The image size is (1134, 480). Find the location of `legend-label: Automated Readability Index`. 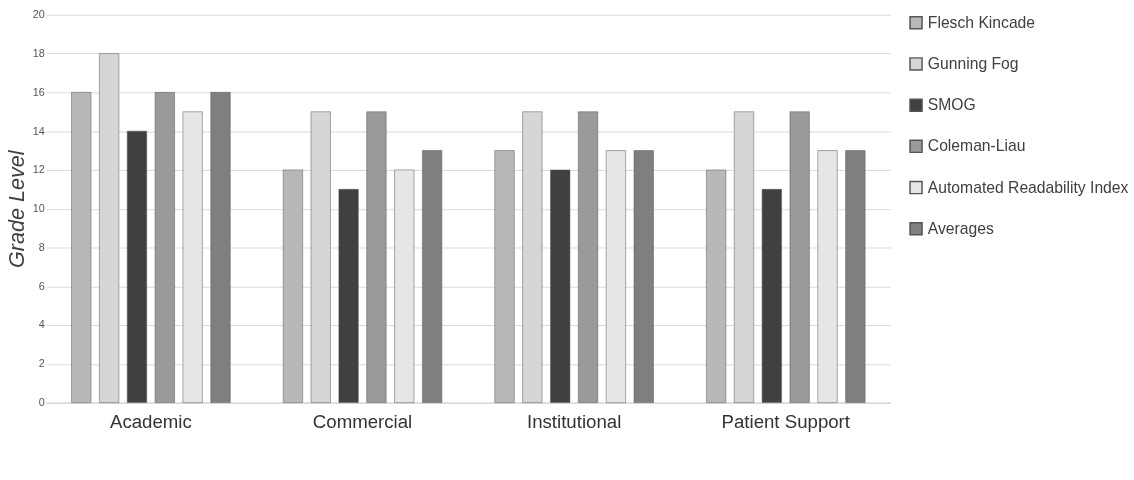

legend-label: Automated Readability Index is located at coordinates (1028, 187).